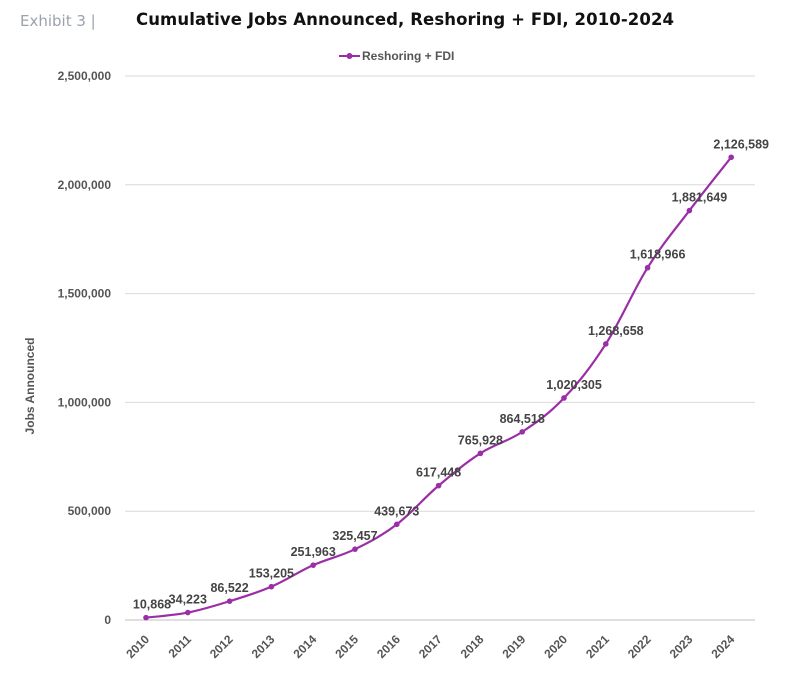 This screenshot has width=800, height=689. I want to click on legend-label: Reshoring + FDI, so click(408, 56).